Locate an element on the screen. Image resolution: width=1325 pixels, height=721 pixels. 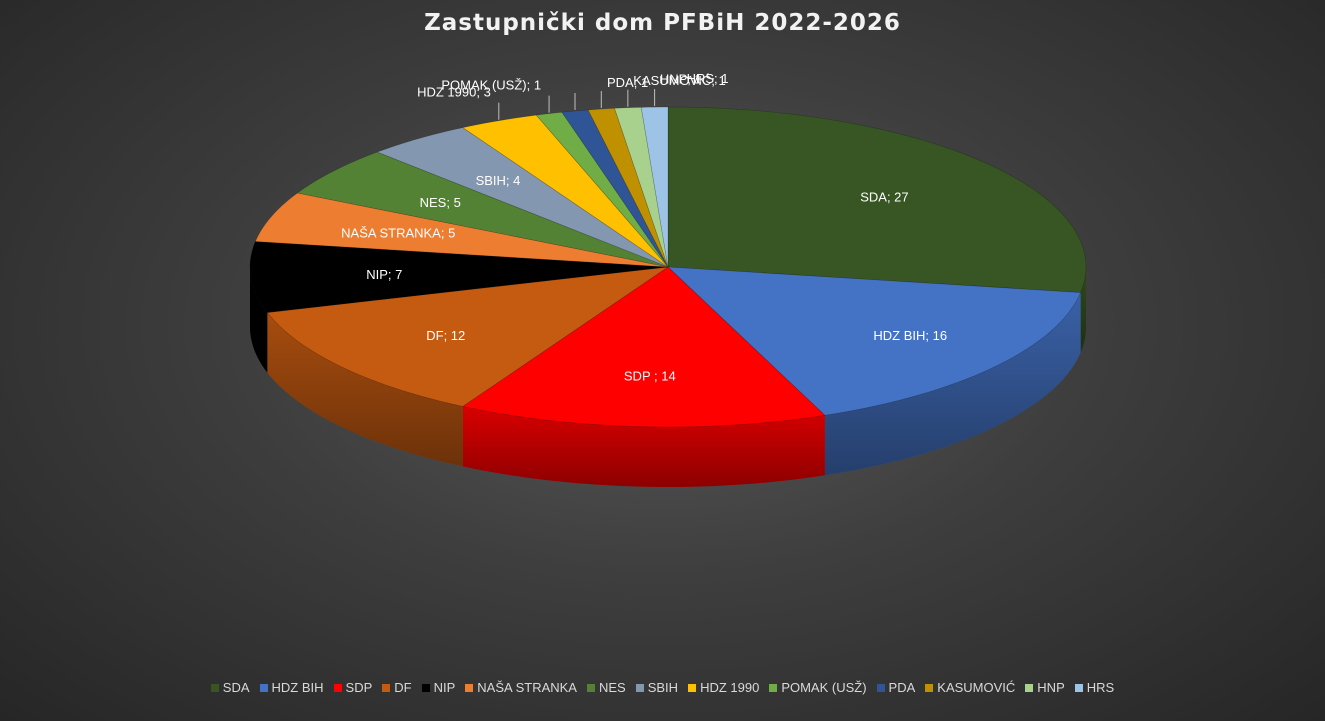
legend-label: SDP is located at coordinates (359, 687).